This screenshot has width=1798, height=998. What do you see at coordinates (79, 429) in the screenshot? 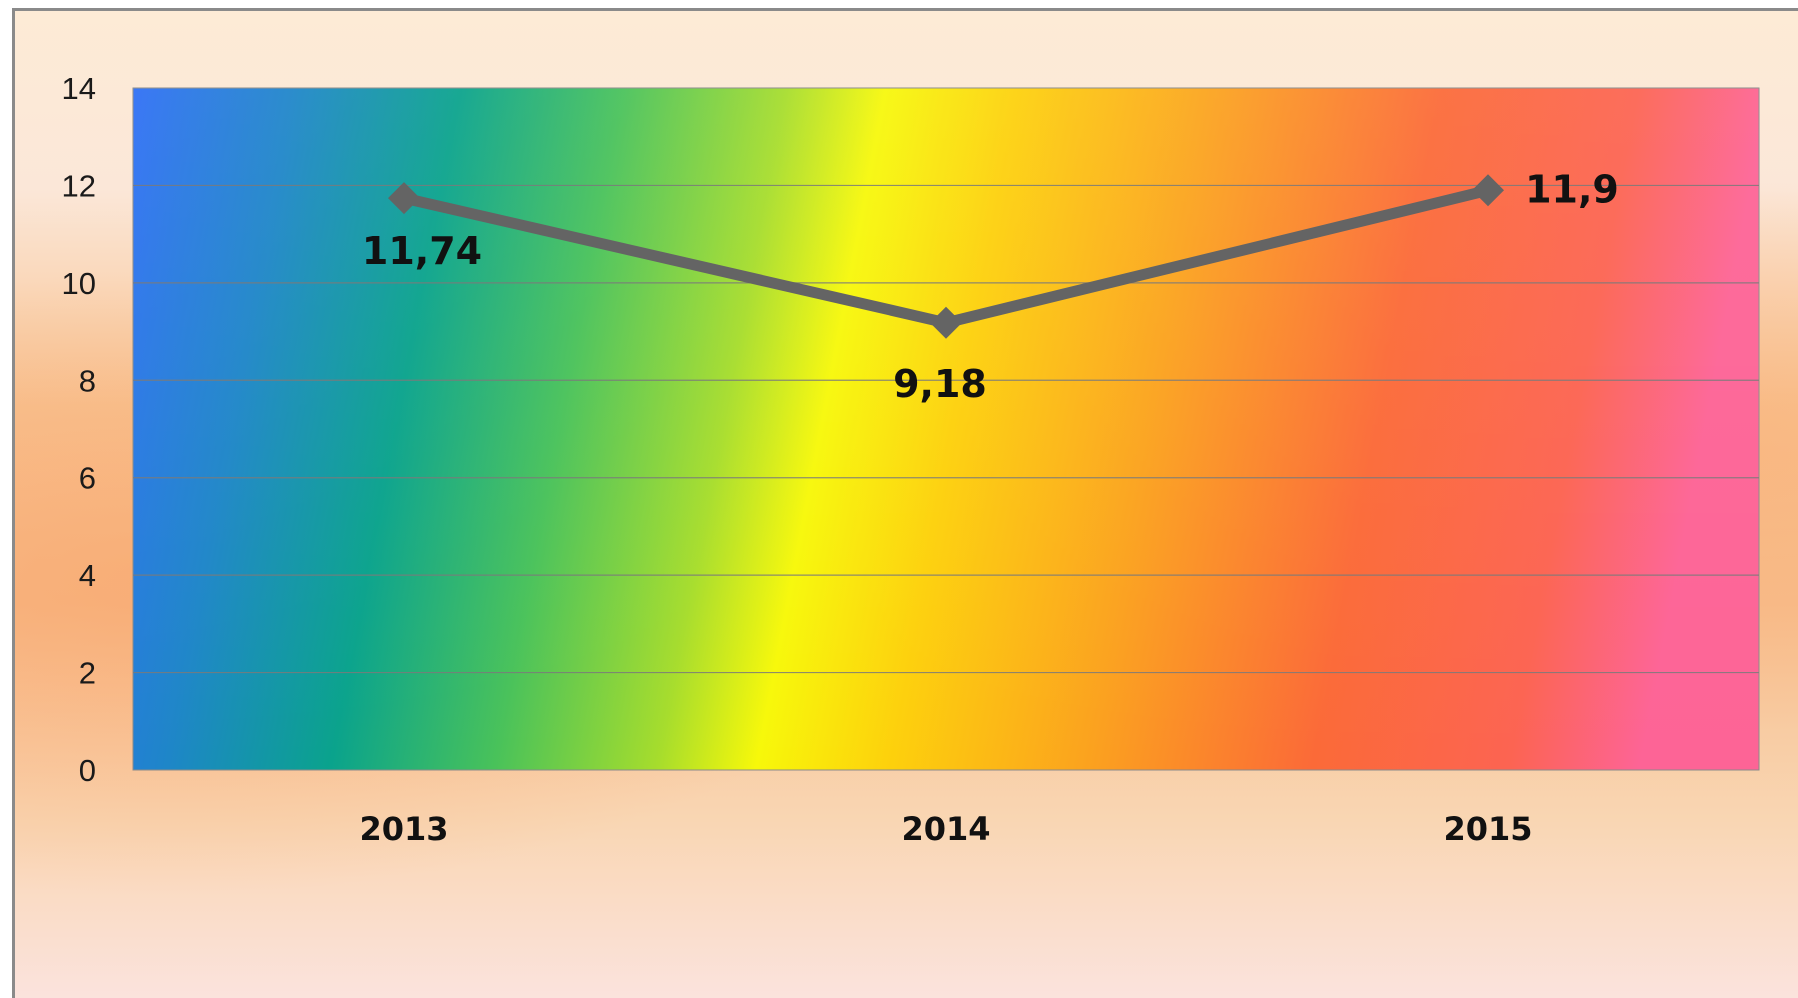
I see `y-axis-tick-labels: 0 2 4 6 8 10 12 14` at bounding box center [79, 429].